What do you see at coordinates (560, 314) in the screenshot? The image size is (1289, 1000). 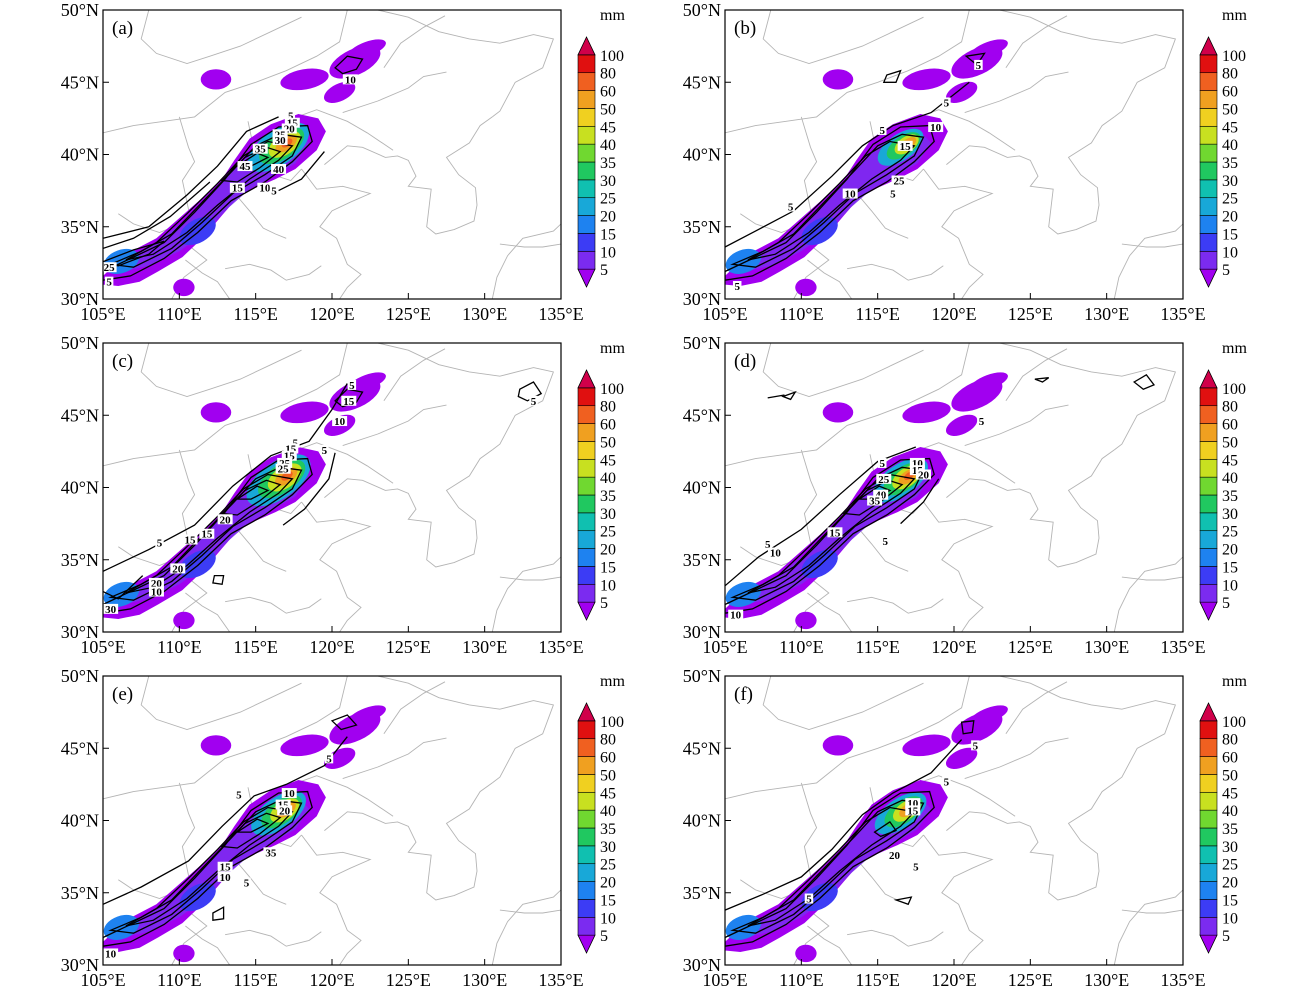 I see `lon-tick-label: 135°E` at bounding box center [560, 314].